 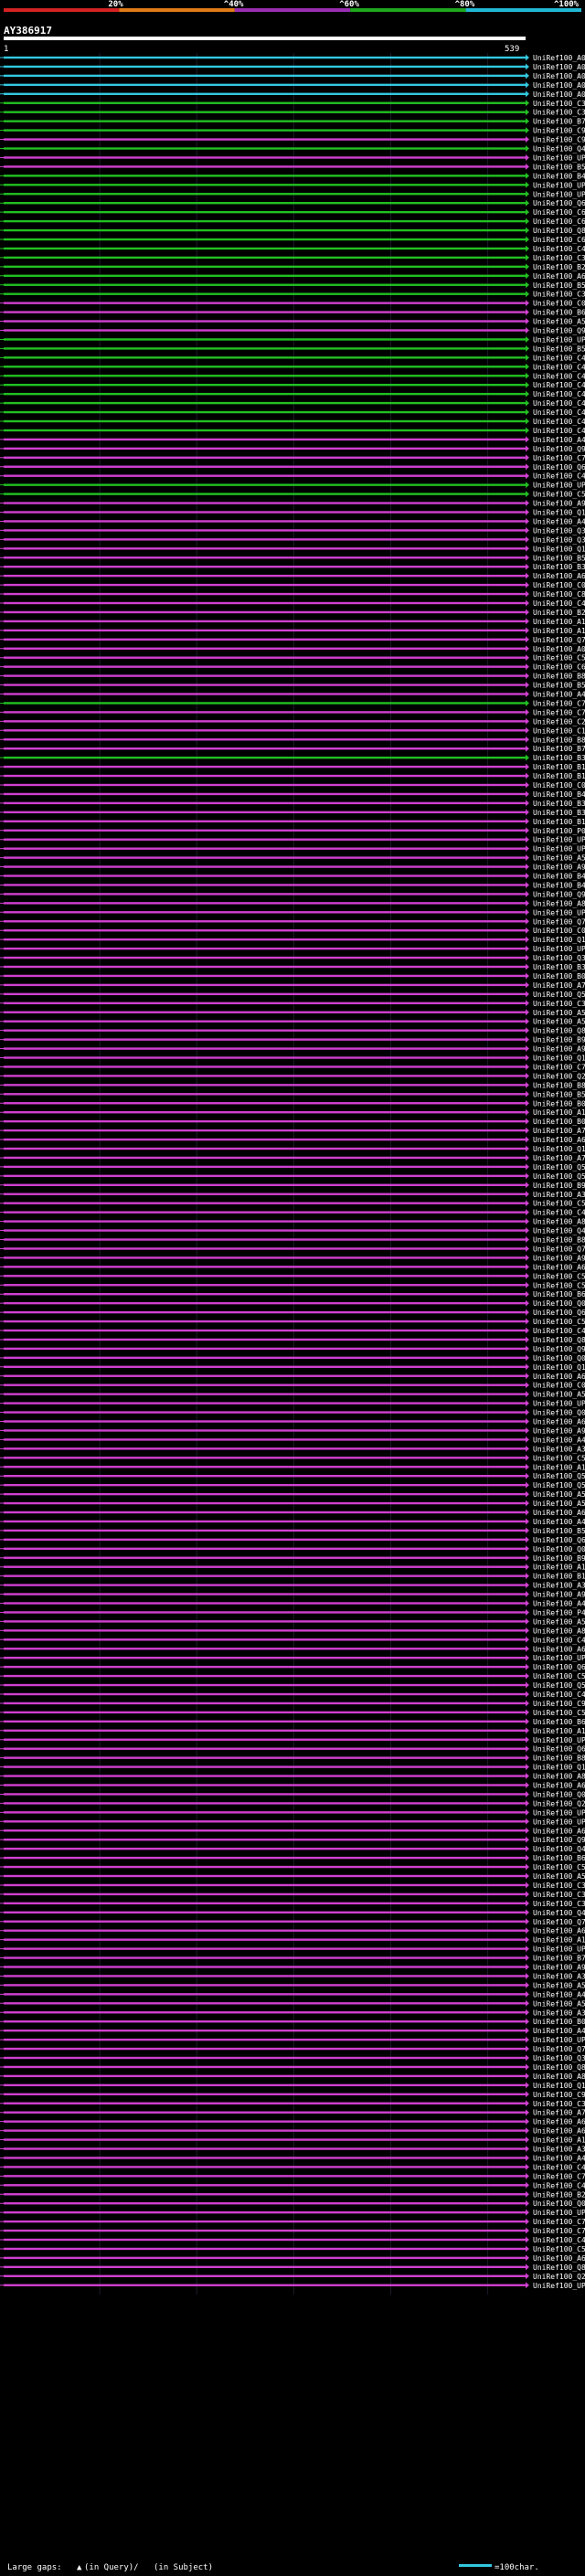 I want to click on hit-label: UniRef100_B4C3M3, so click(x=559, y=176).